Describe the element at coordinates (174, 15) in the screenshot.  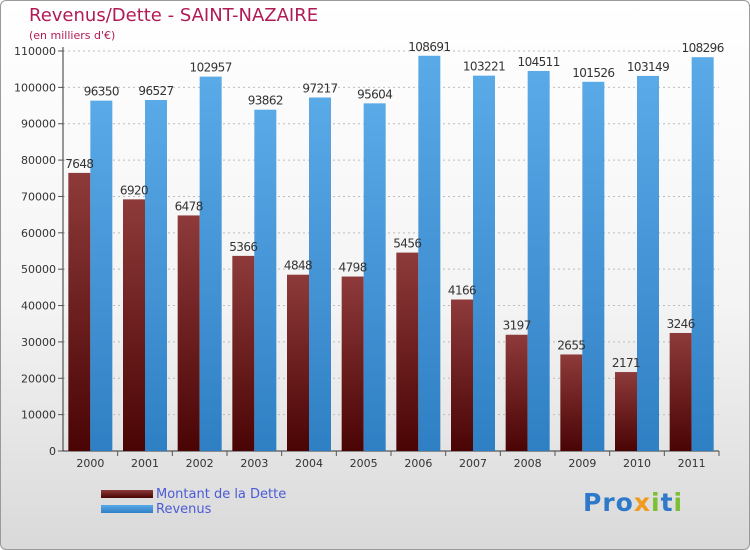
I see `chart-title: Revenus/Dette - SAINT-NAZAIRE` at that location.